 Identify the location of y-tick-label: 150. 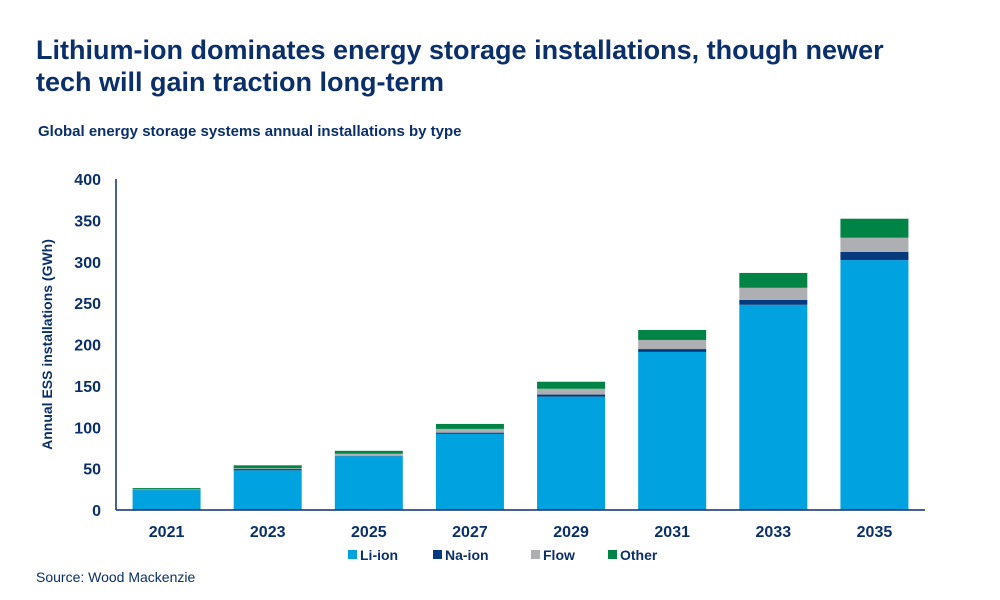
(87, 387).